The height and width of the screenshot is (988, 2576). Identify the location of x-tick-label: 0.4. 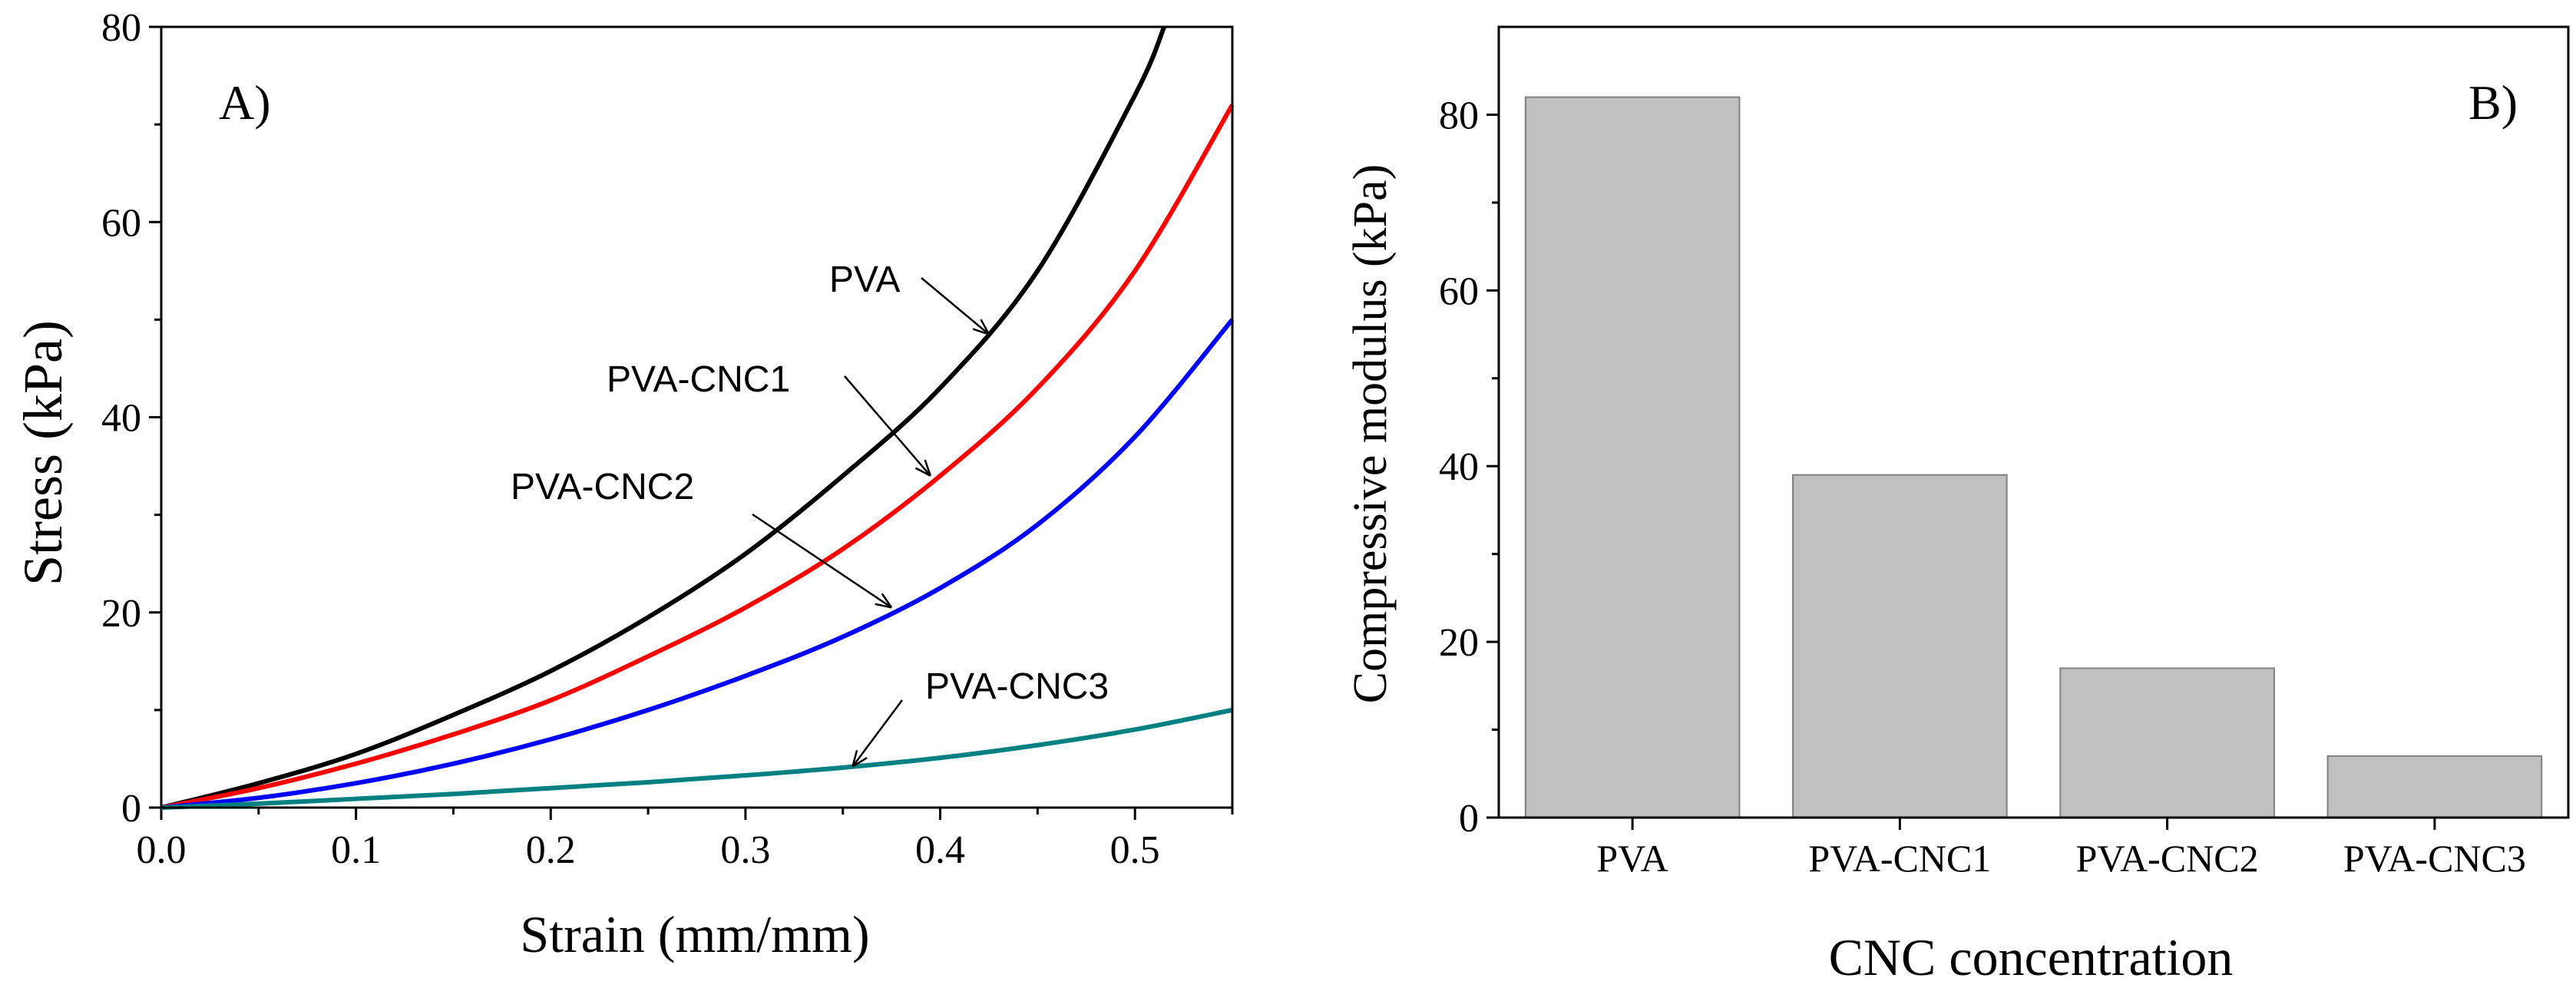
(940, 850).